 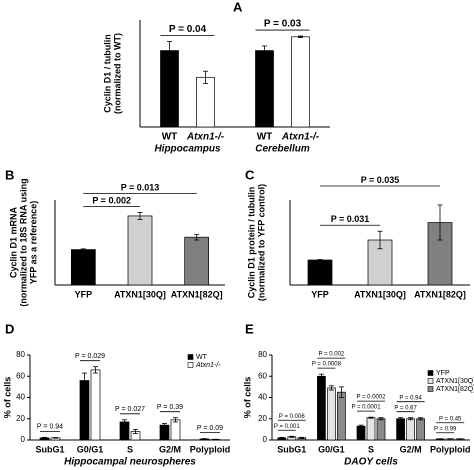 What do you see at coordinates (450, 419) in the screenshot?
I see `p-value: P = 0.45` at bounding box center [450, 419].